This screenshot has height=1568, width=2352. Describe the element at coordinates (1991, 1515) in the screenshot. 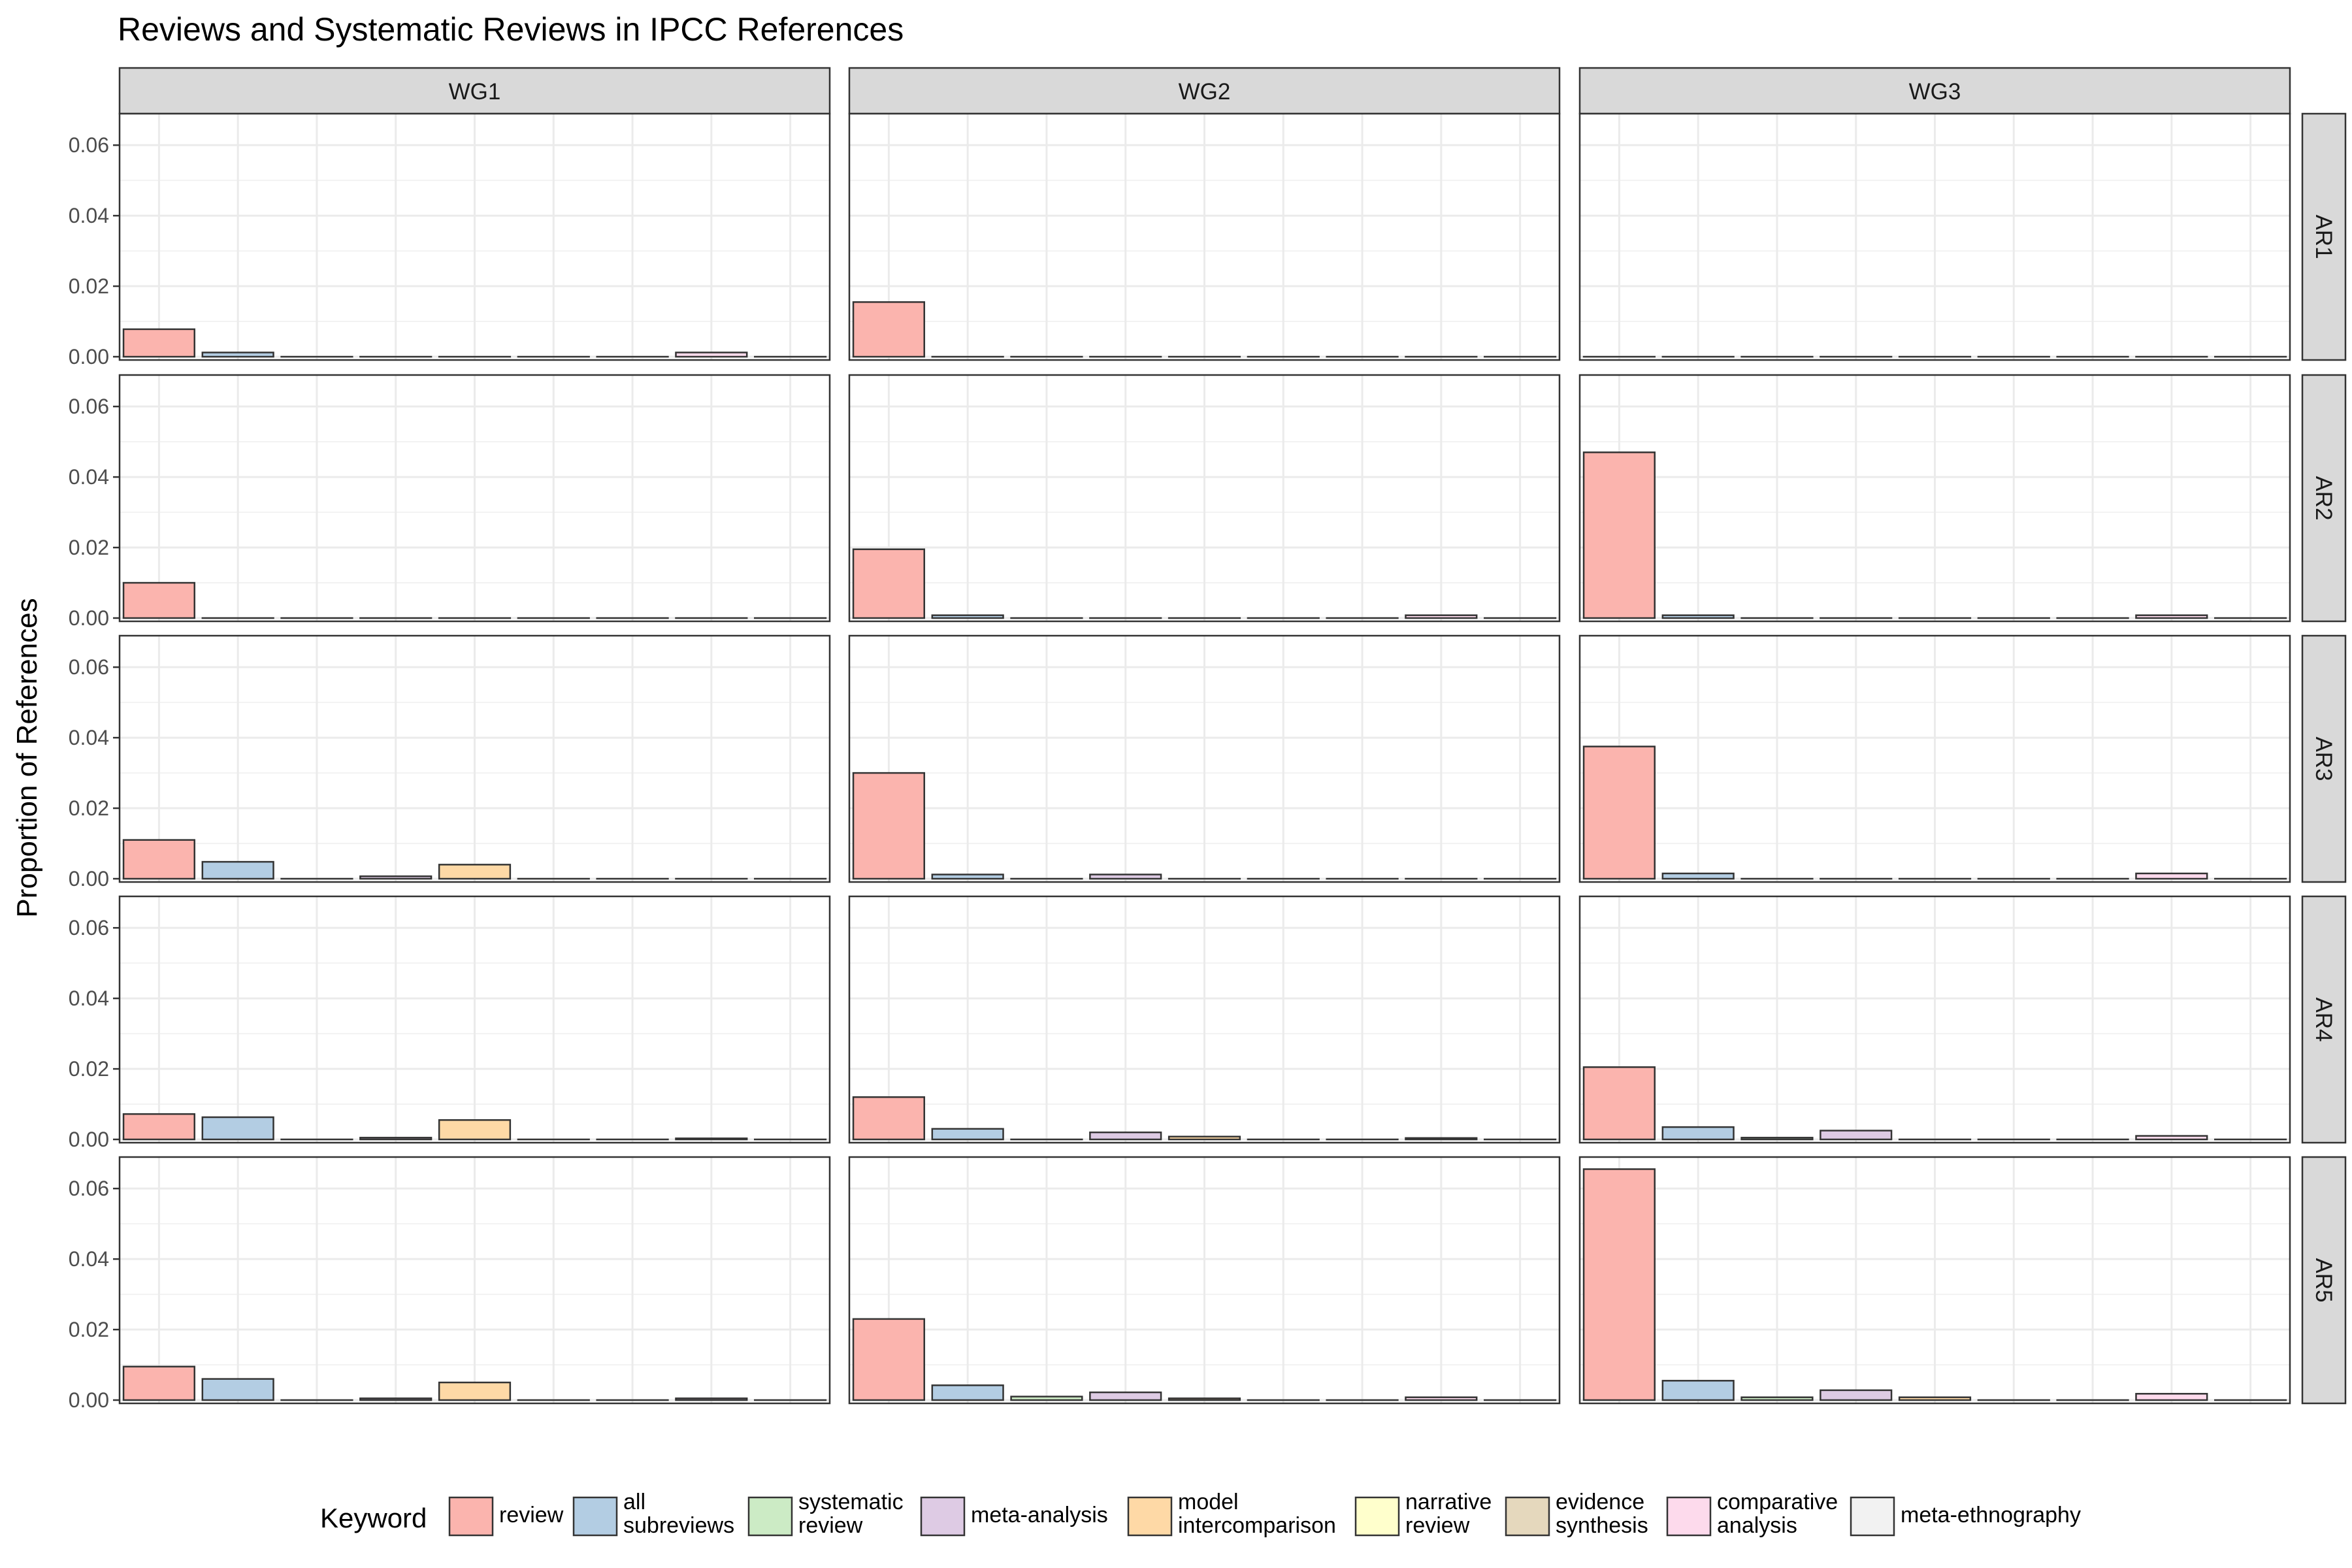

I see `legend-label: meta-ethnography` at that location.